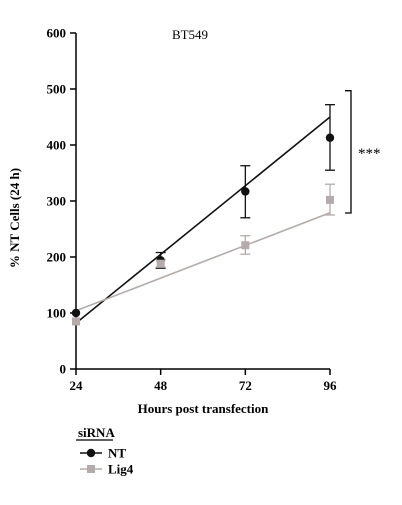 This screenshot has height=505, width=402. I want to click on x-tick-label: 72, so click(245, 385).